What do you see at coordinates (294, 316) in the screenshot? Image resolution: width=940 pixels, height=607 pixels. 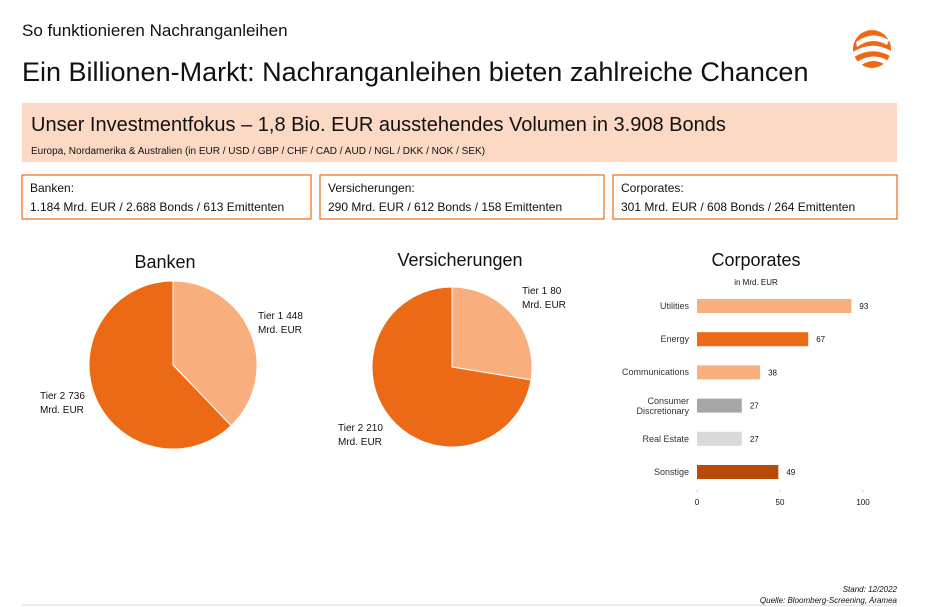 I see `slice-value: 448` at bounding box center [294, 316].